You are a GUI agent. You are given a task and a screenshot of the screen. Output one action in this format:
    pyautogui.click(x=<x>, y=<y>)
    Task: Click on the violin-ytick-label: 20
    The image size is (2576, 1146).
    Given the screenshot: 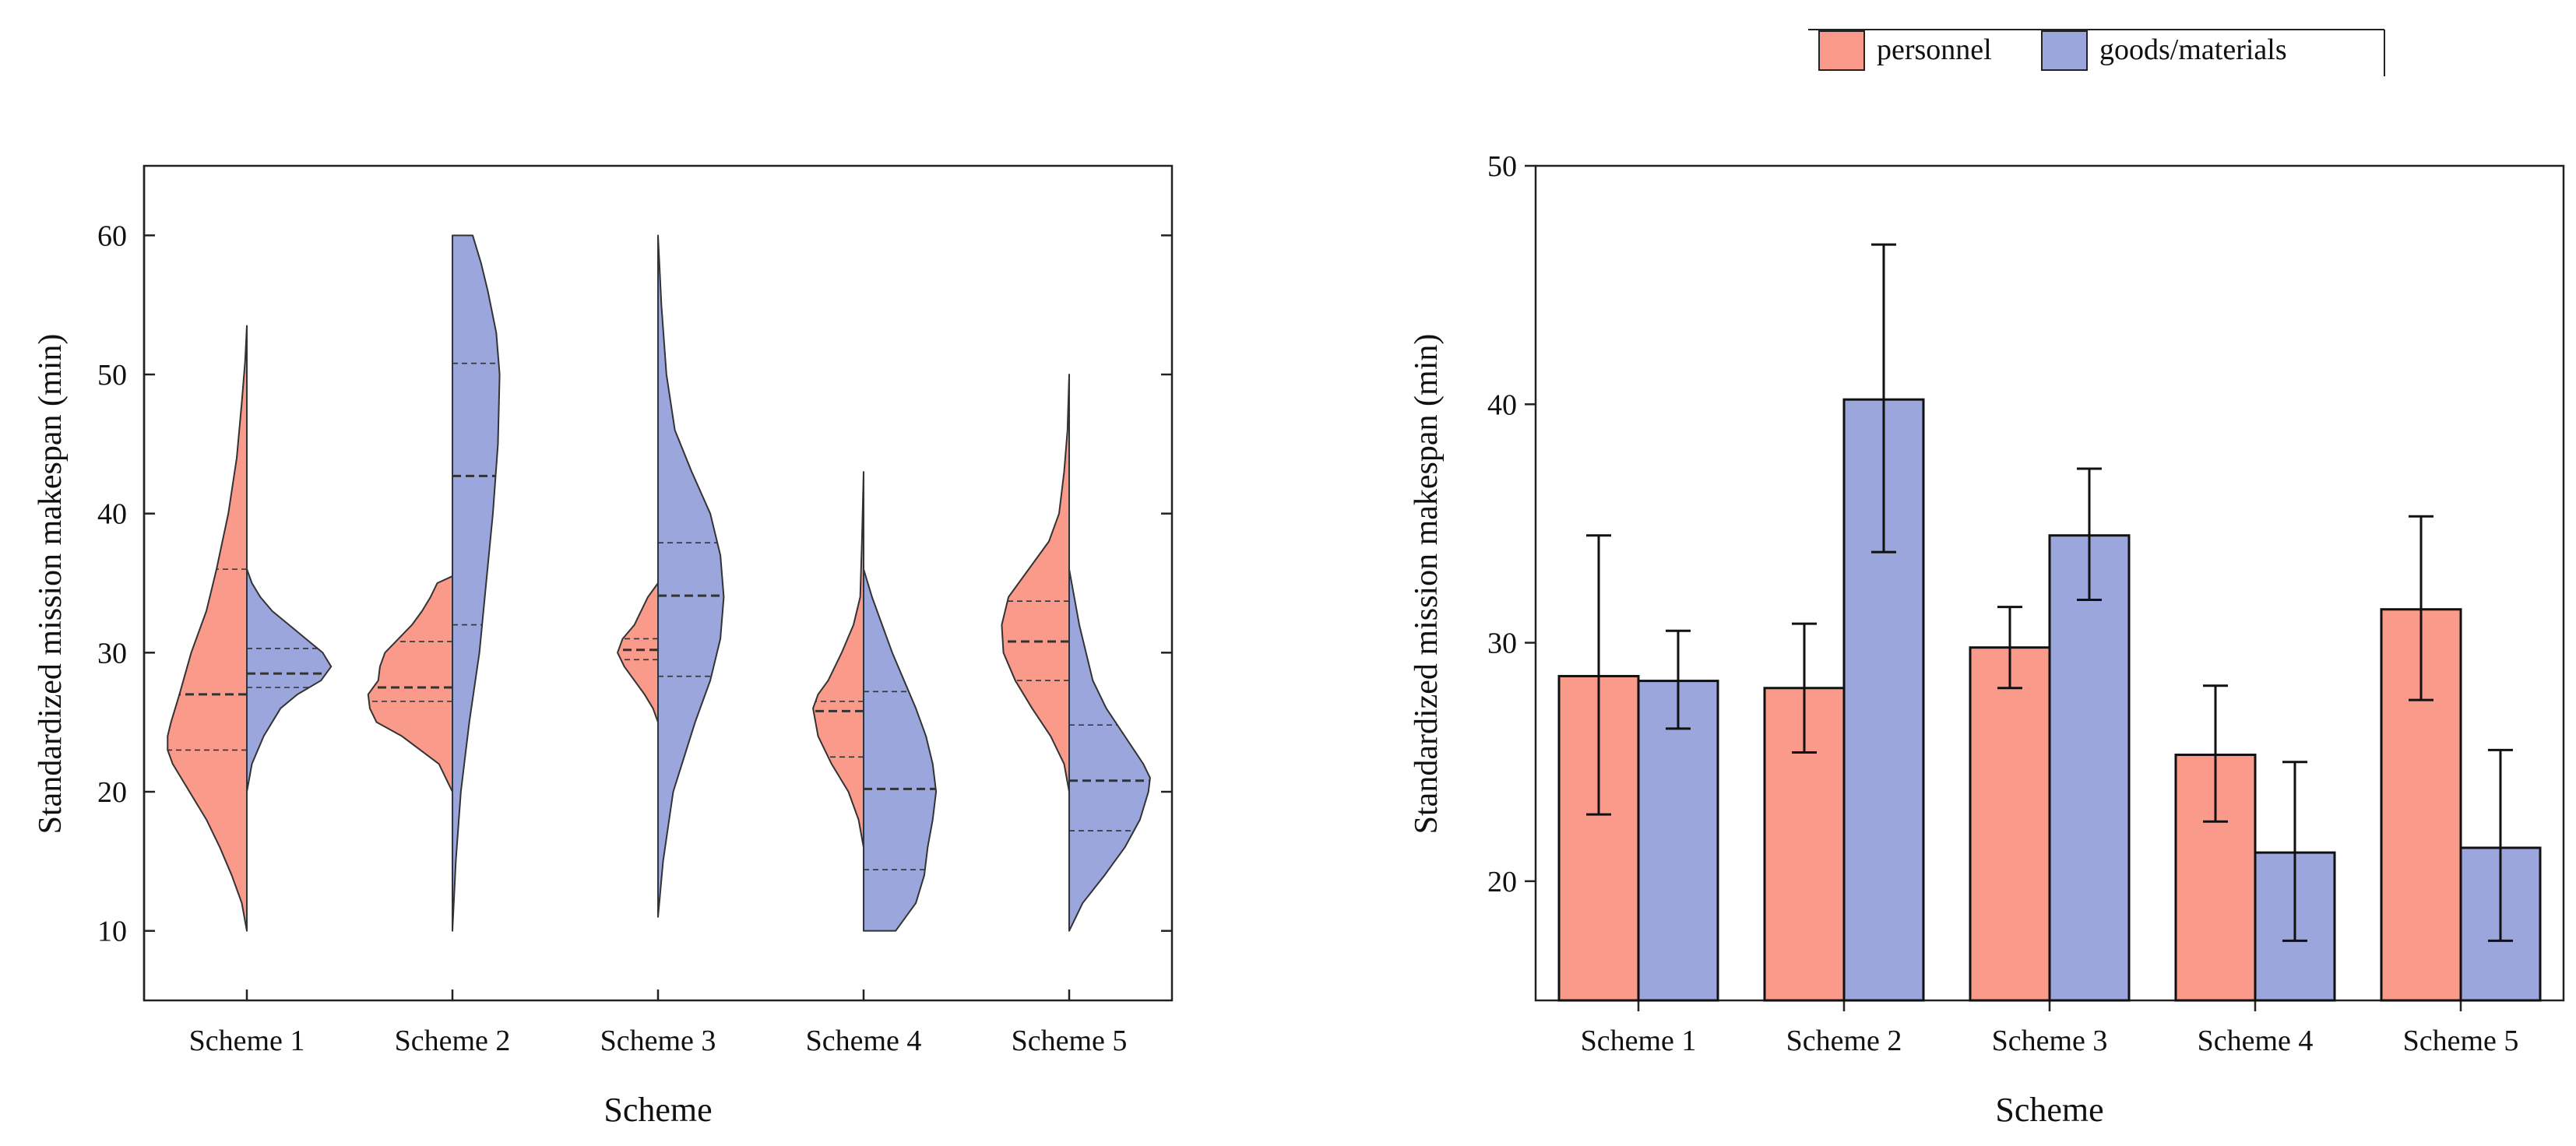 What is the action you would take?
    pyautogui.click(x=112, y=792)
    